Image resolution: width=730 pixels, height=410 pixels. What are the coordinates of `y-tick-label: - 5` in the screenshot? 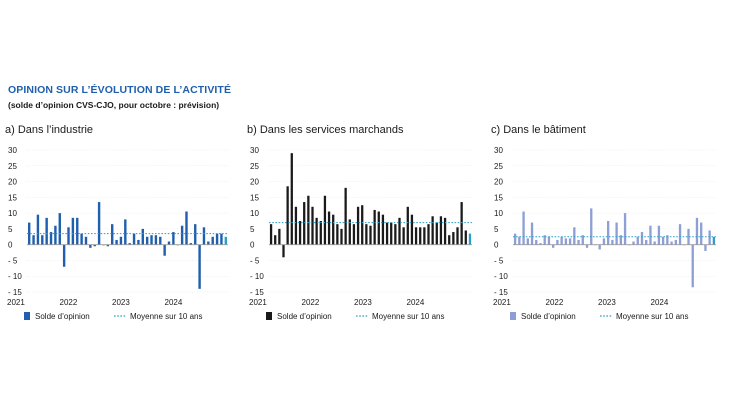 It's located at (13, 260).